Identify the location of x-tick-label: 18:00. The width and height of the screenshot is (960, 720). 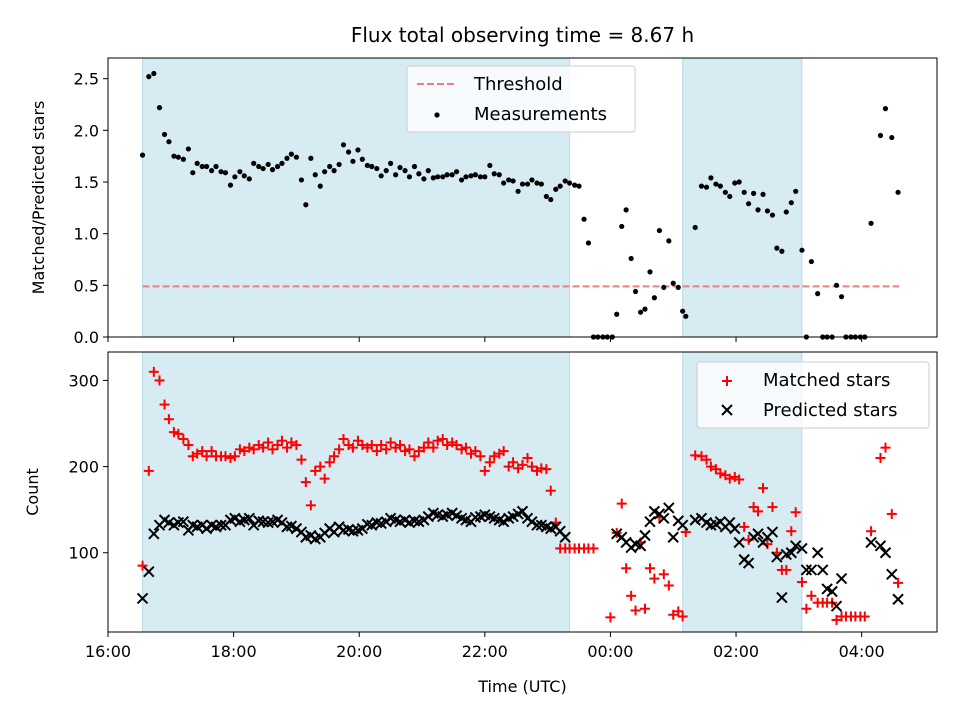
(234, 651).